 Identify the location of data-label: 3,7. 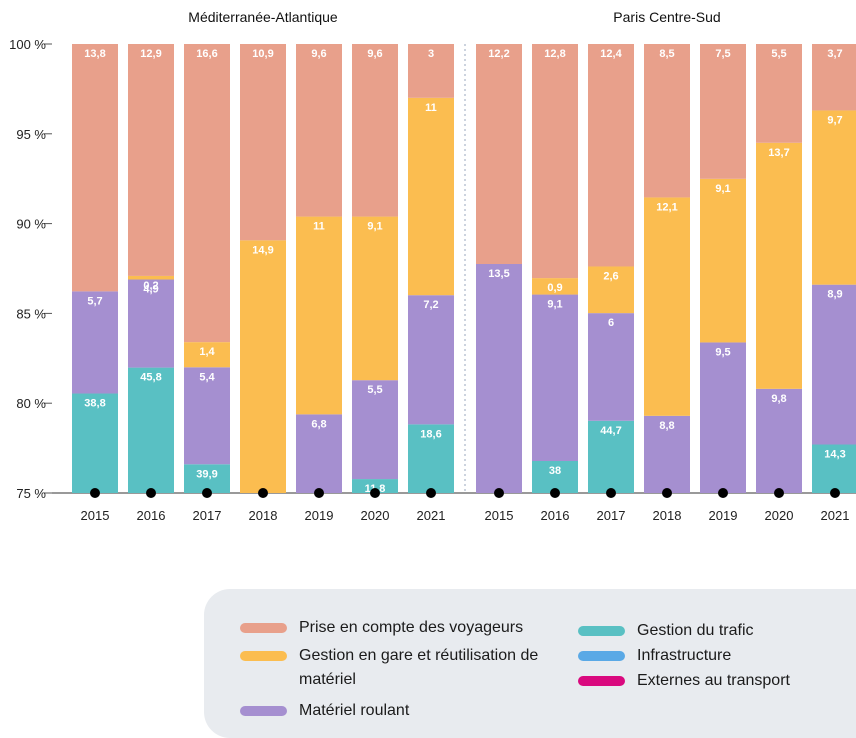
(834, 54).